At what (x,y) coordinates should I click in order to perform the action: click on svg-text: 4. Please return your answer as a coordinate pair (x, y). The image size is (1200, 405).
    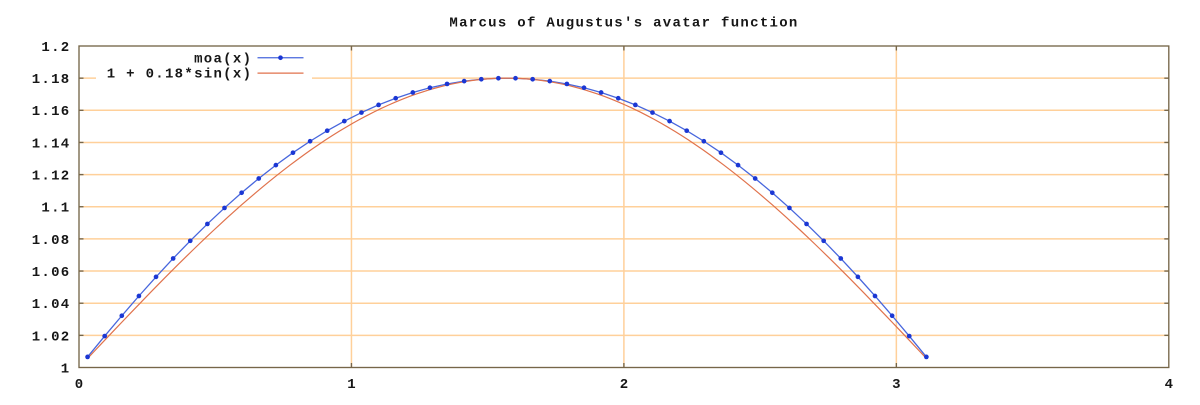
    Looking at the image, I should click on (1170, 385).